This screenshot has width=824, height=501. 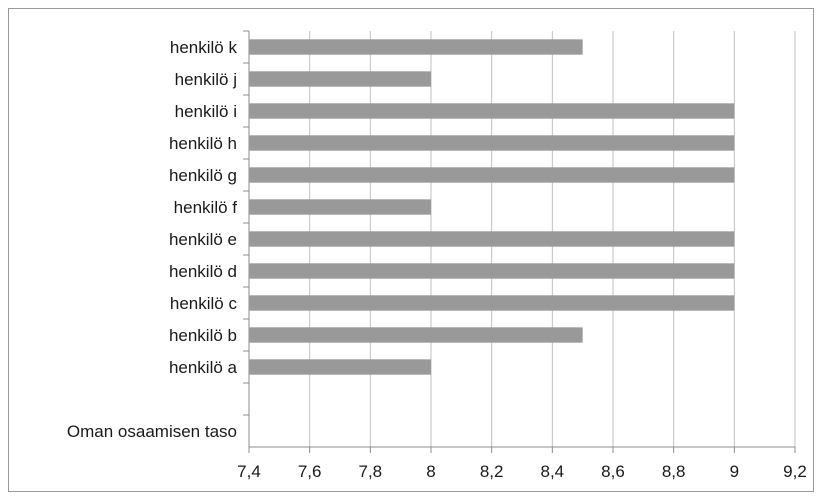 I want to click on y-category-label: Oman osaamisen taso, so click(x=152, y=431).